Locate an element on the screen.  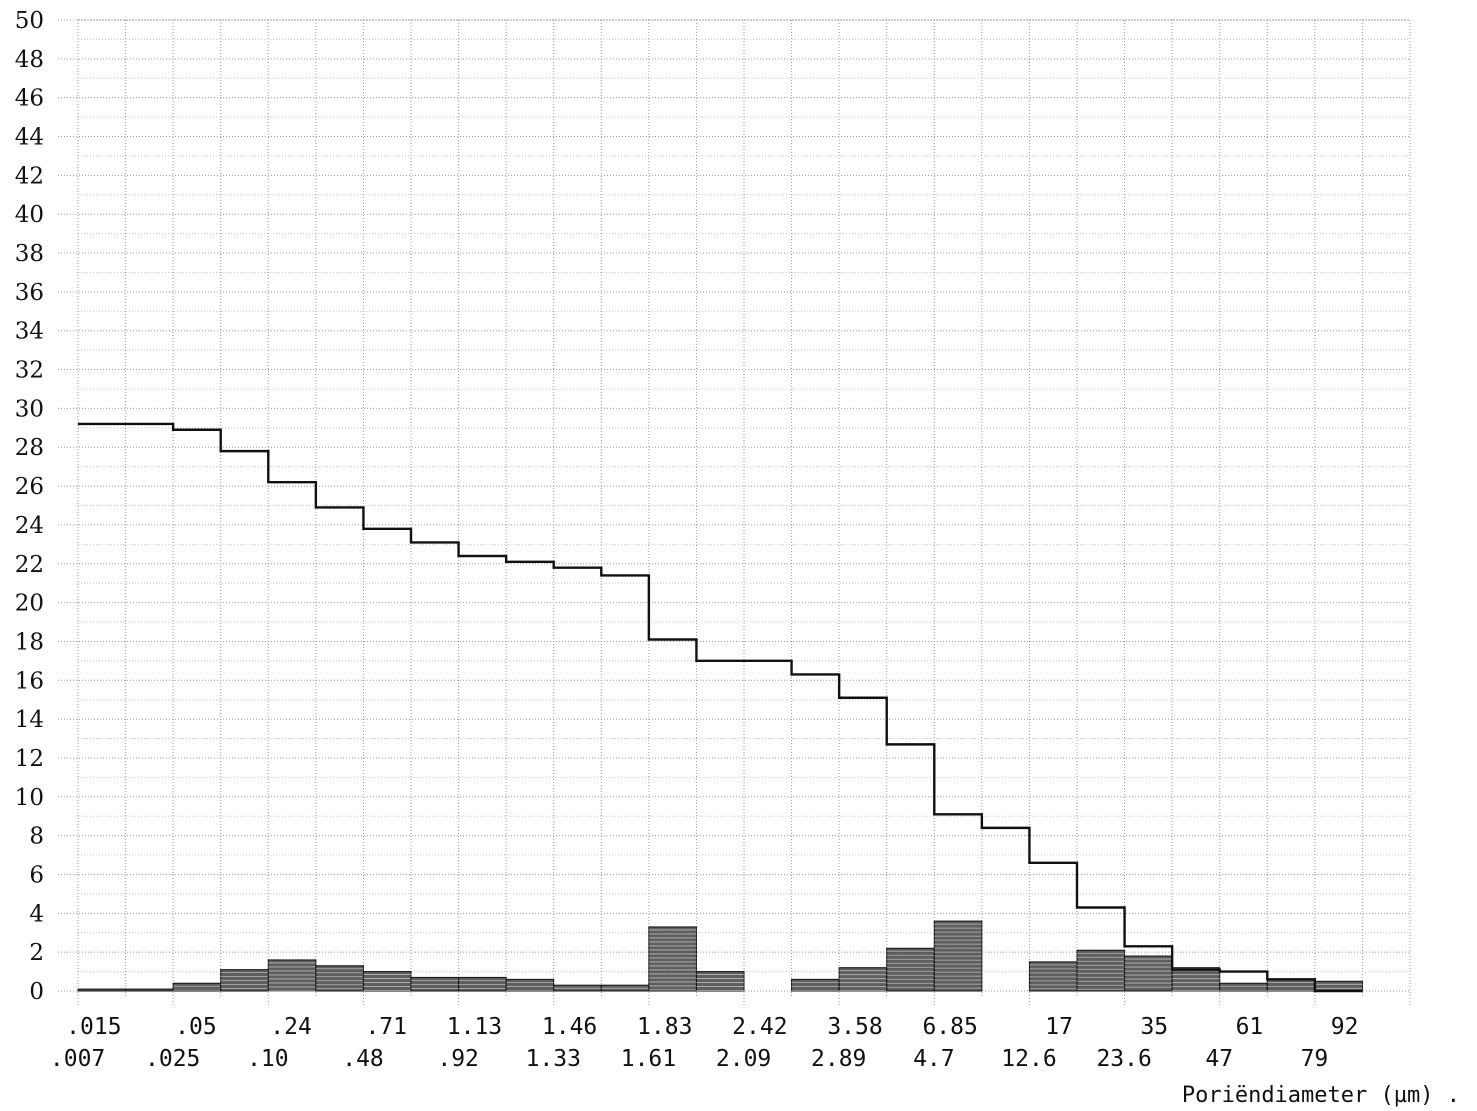
x-tick-label-bottom: .92 is located at coordinates (458, 1059).